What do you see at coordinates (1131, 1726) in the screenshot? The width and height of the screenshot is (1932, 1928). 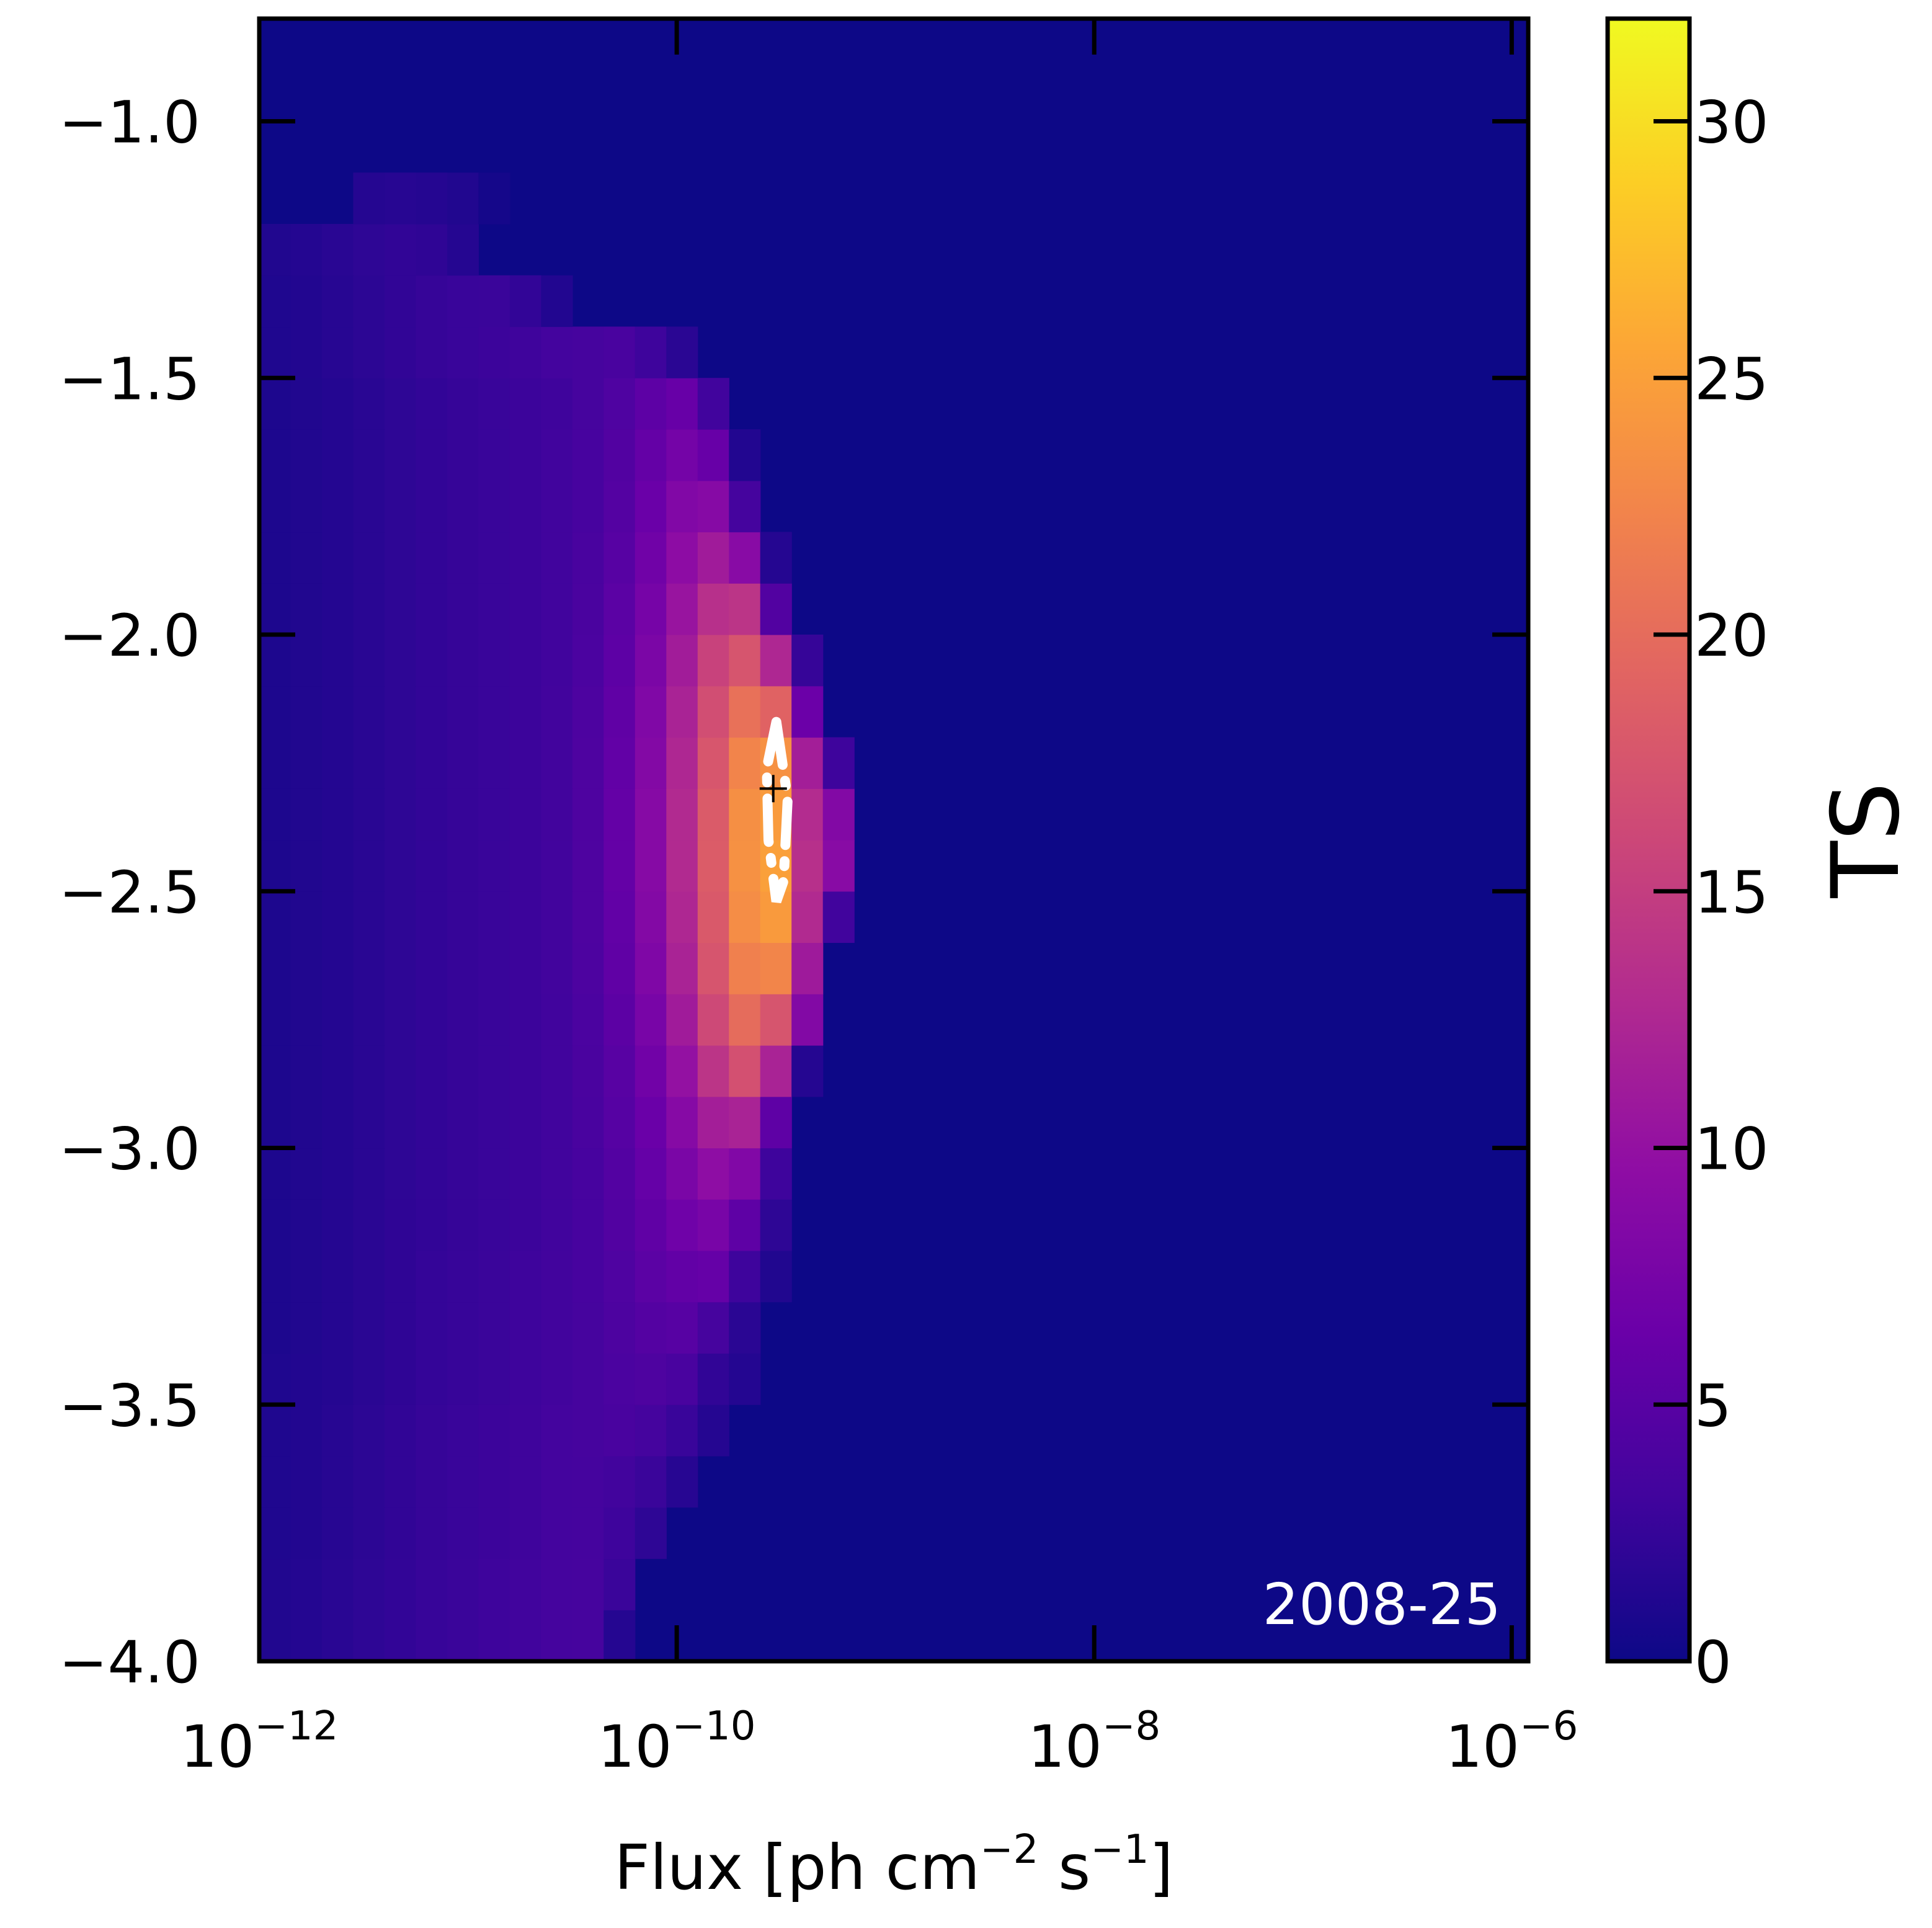 I see `x-tick-label-exp: −8` at bounding box center [1131, 1726].